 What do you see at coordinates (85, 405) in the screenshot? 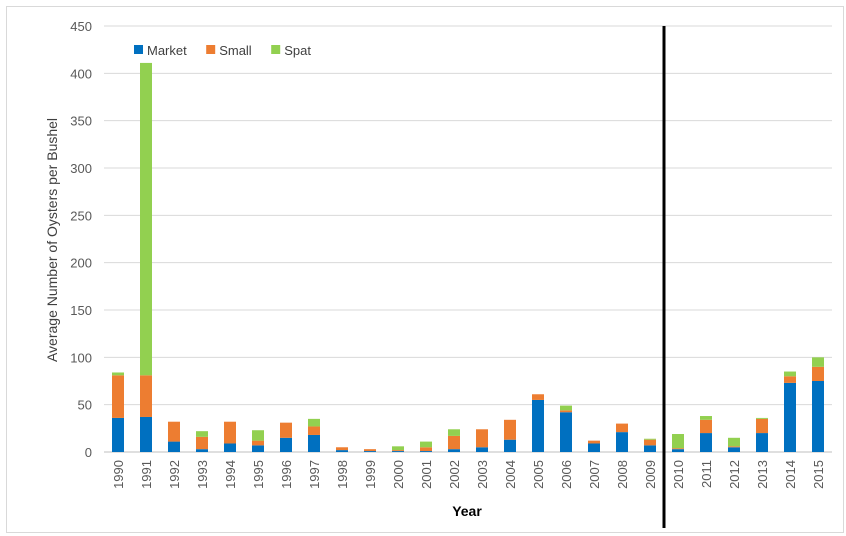
I see `y-tick-label: 50` at bounding box center [85, 405].